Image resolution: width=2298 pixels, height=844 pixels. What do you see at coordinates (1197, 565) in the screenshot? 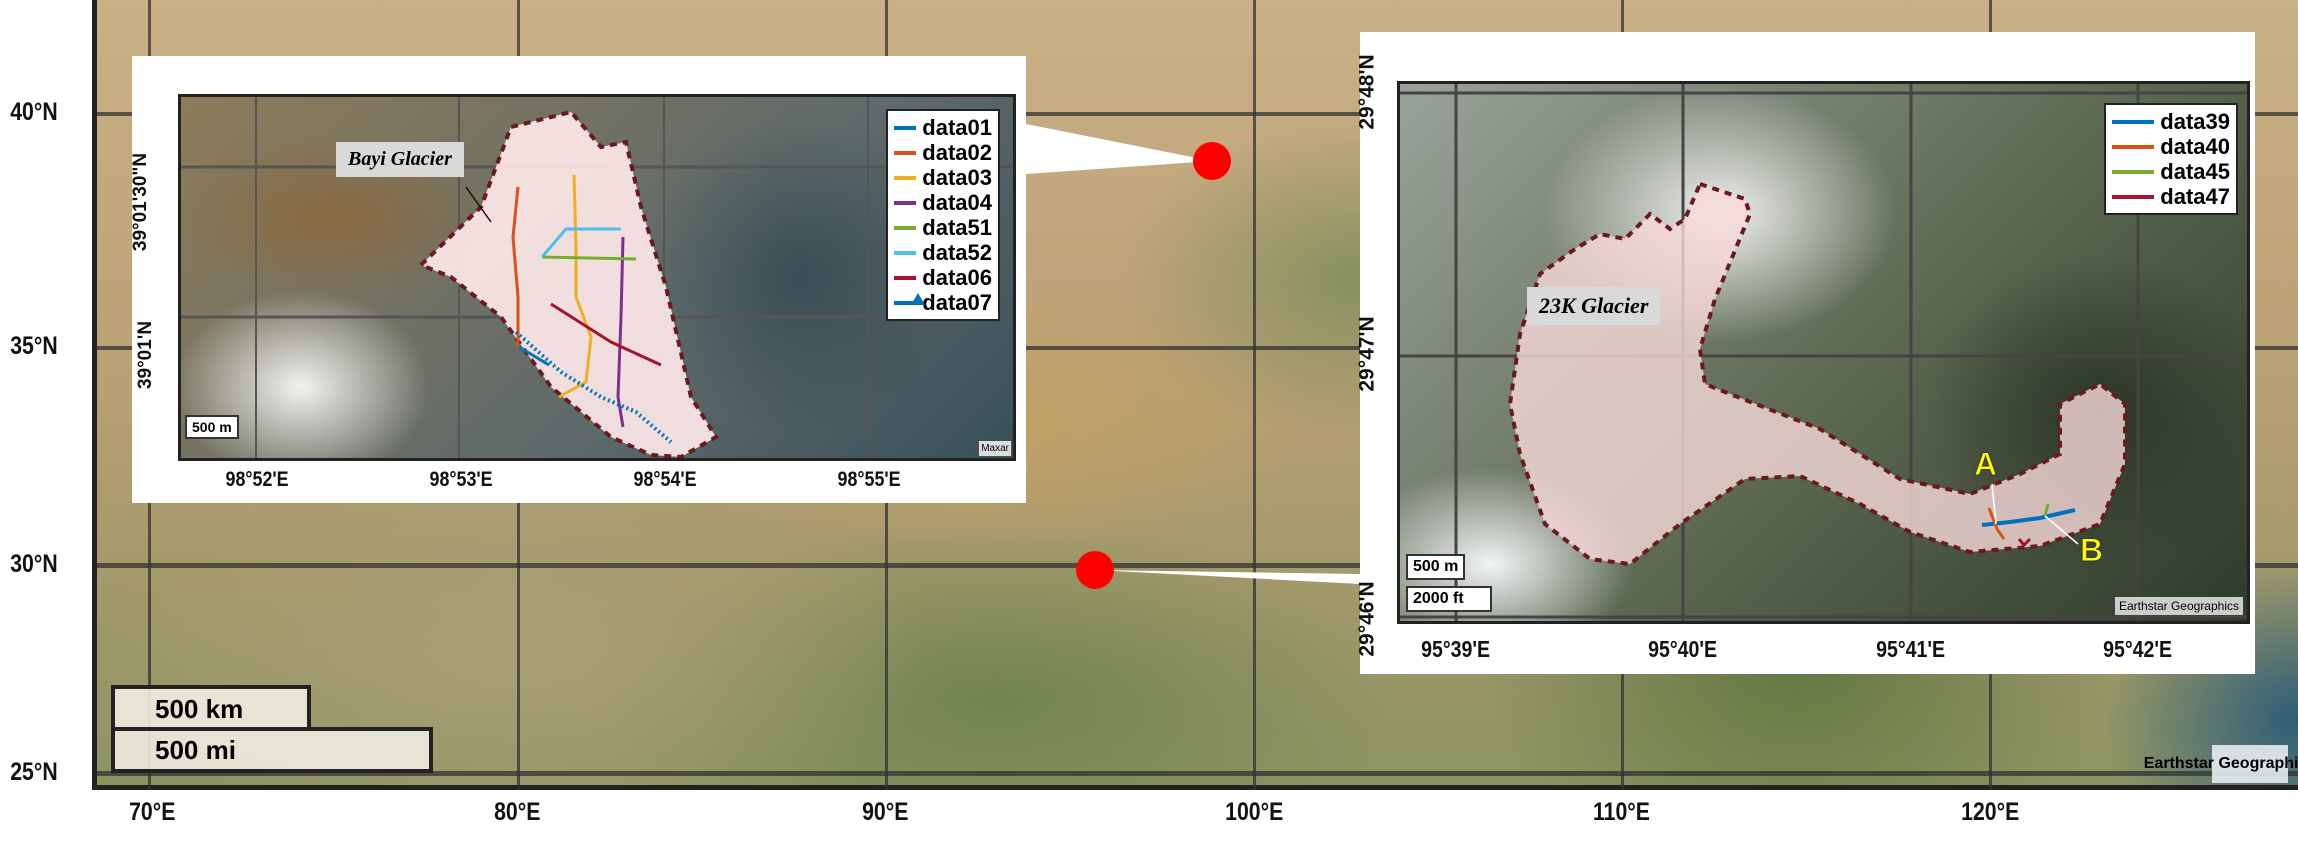
I see `gridline-30n` at bounding box center [1197, 565].